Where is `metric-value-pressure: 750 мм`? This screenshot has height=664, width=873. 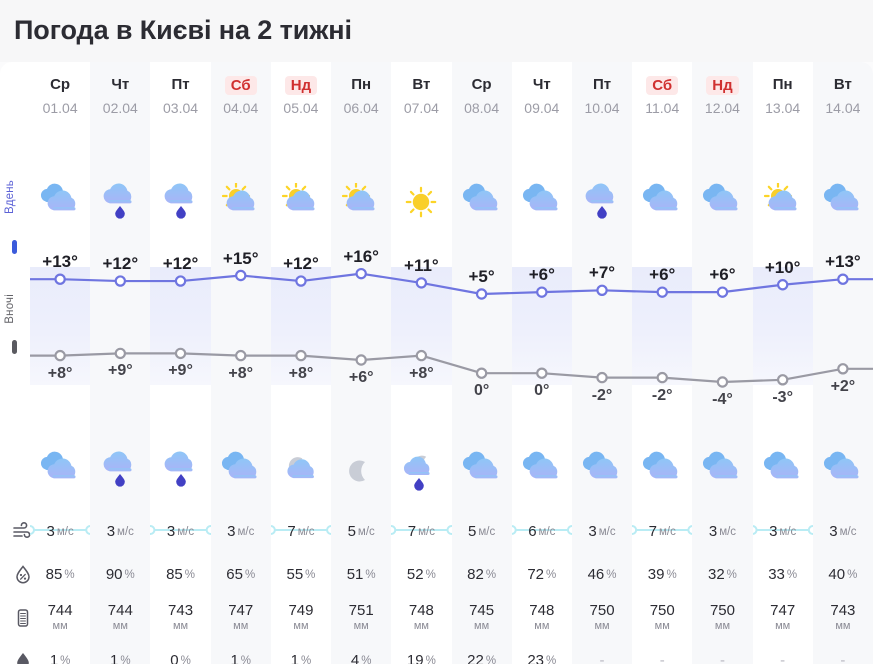
metric-value-pressure: 750 мм is located at coordinates (602, 617).